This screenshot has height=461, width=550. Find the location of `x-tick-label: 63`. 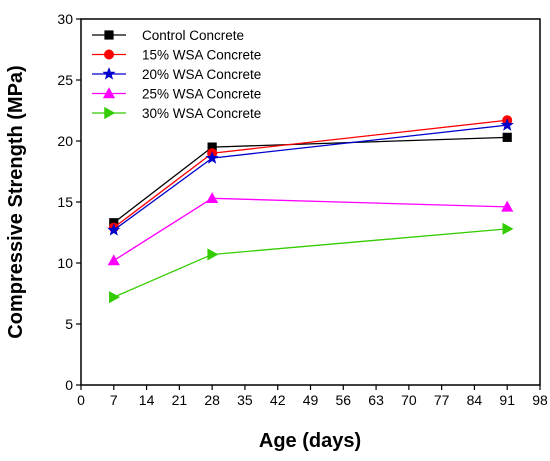

x-tick-label: 63 is located at coordinates (376, 400).